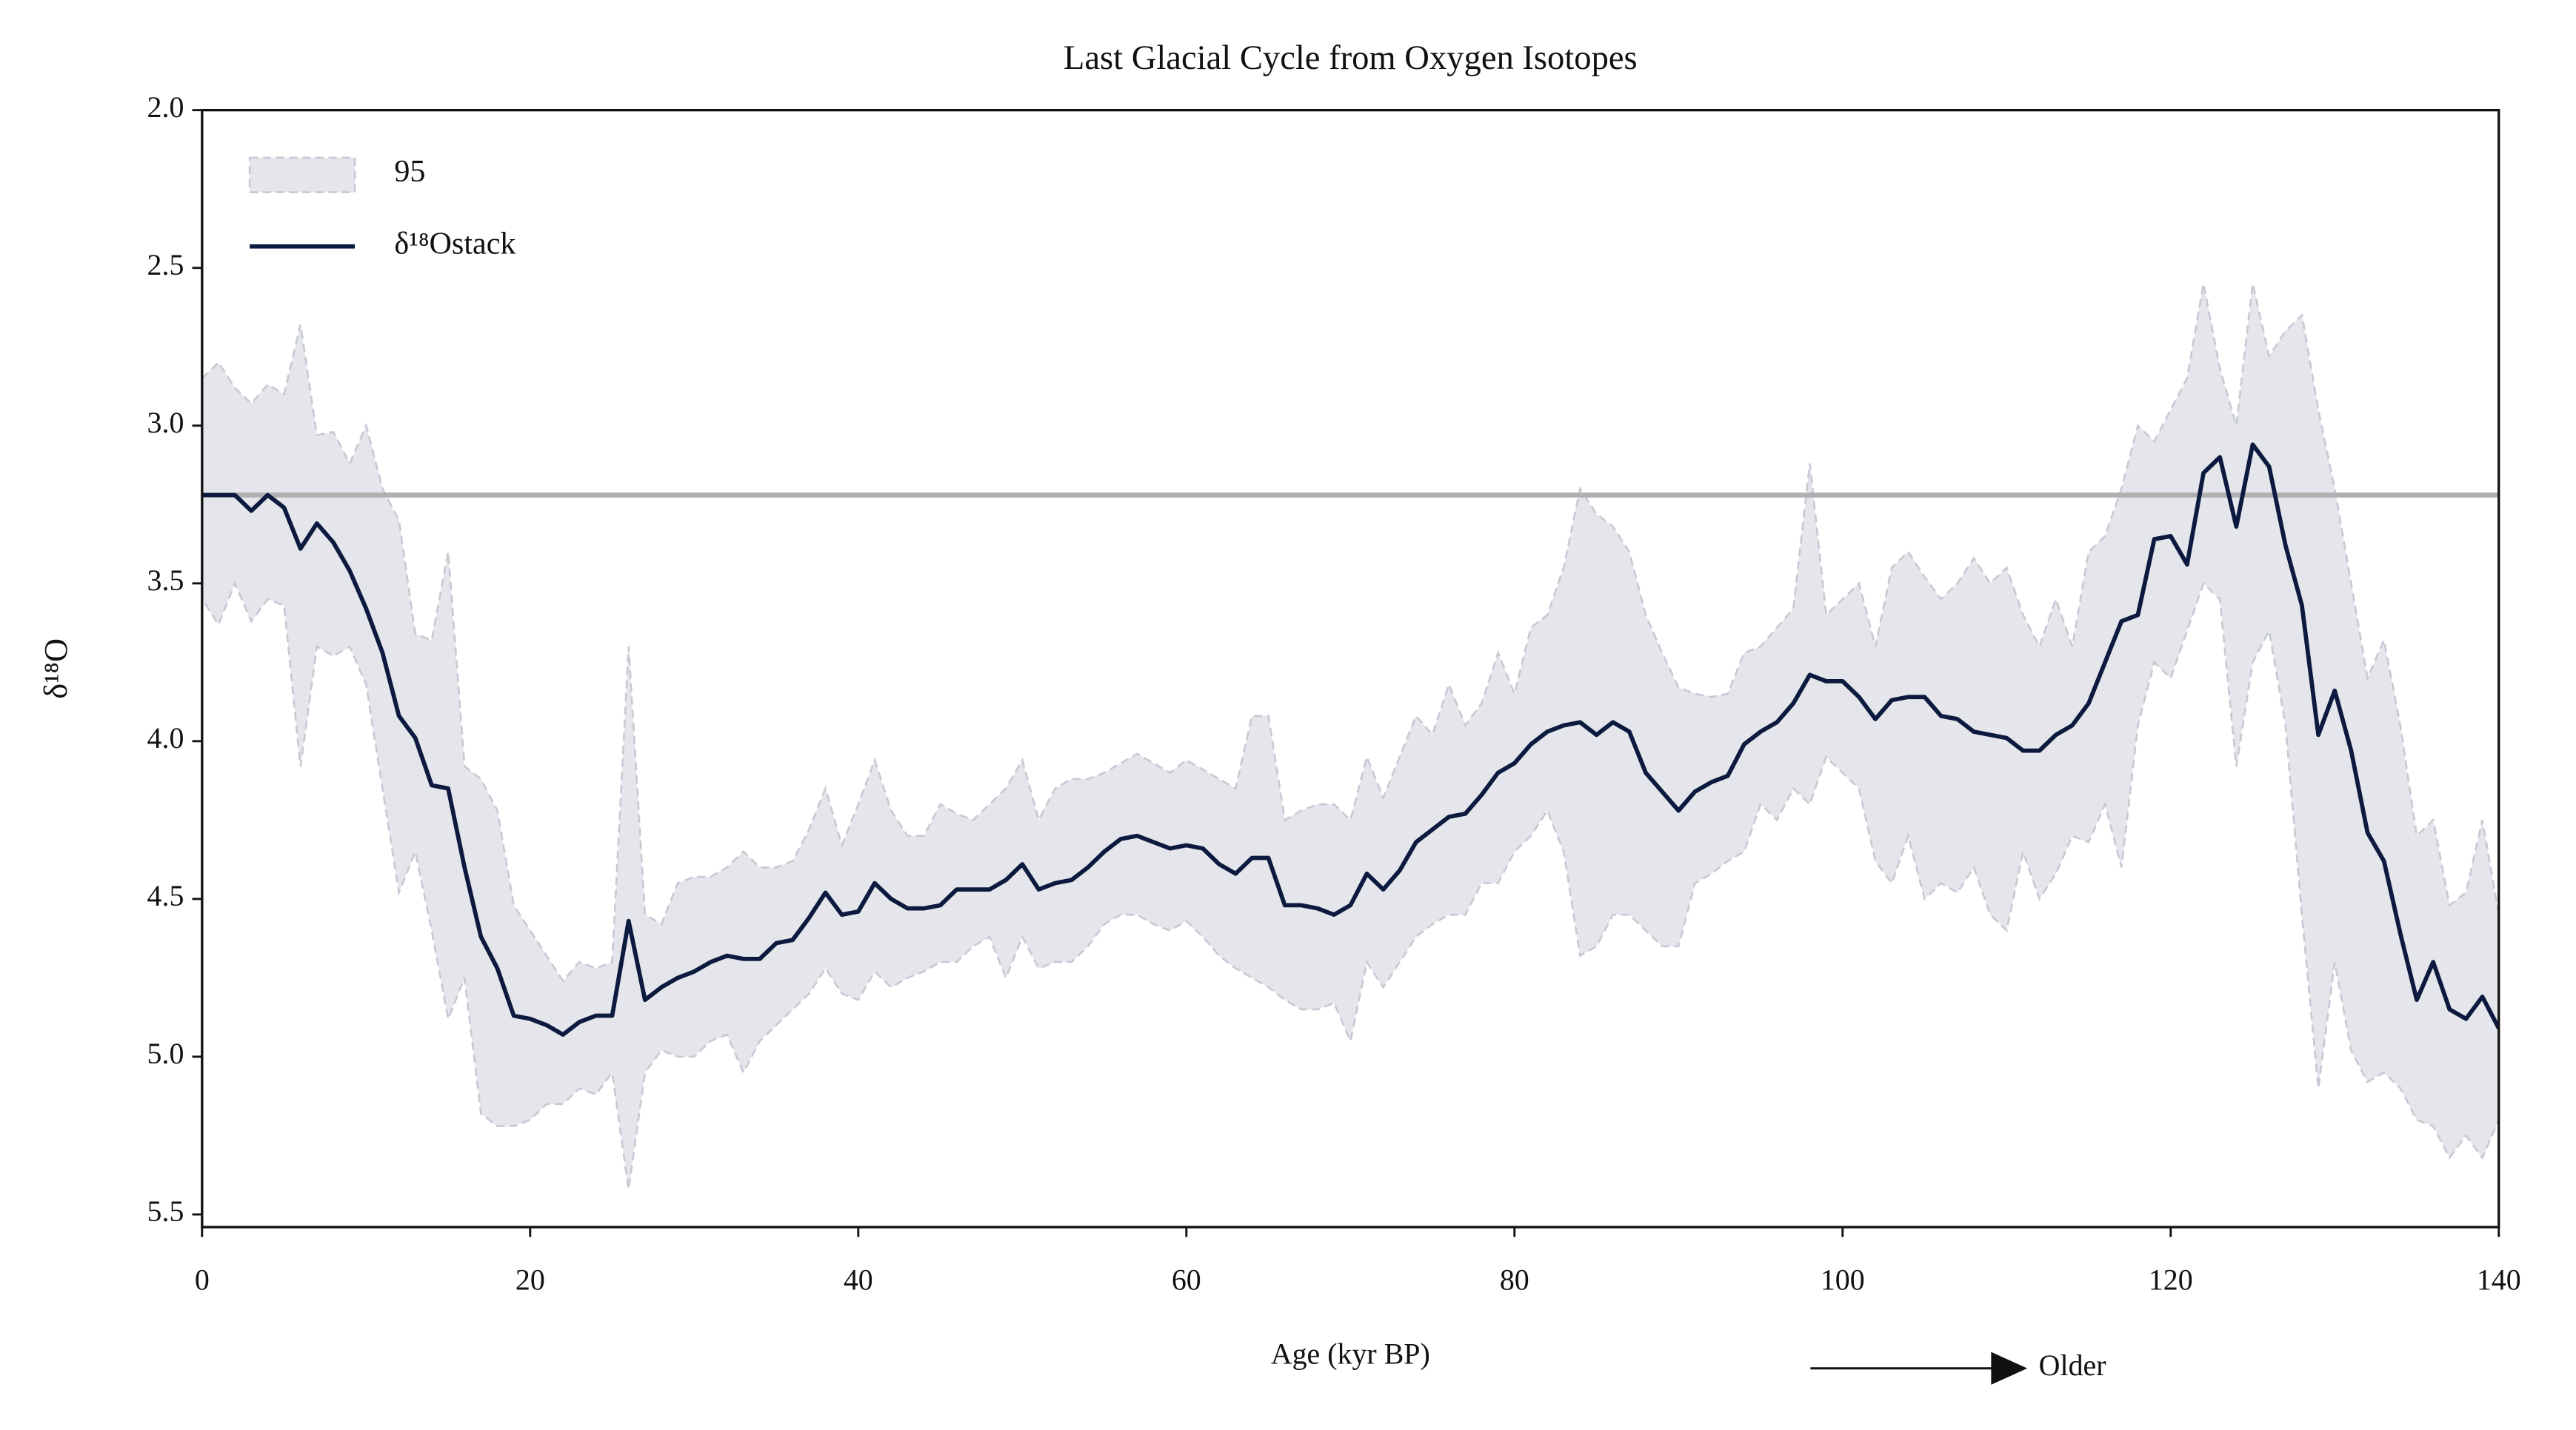 Image resolution: width=2576 pixels, height=1430 pixels. Describe the element at coordinates (165, 738) in the screenshot. I see `y-tick-label: 4.0` at that location.